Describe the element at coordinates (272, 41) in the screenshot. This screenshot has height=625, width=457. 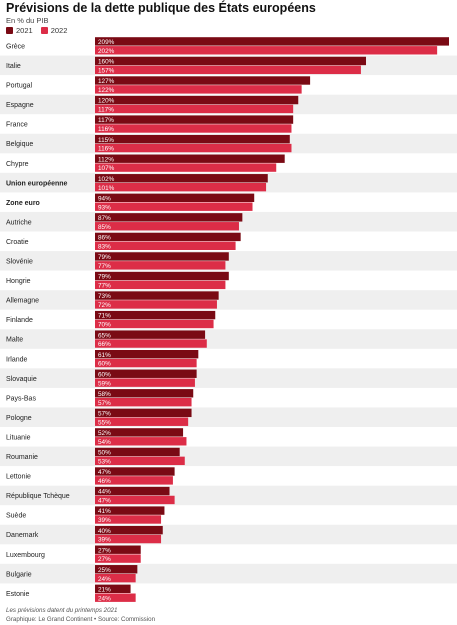
I see `bar-2021-grece` at that location.